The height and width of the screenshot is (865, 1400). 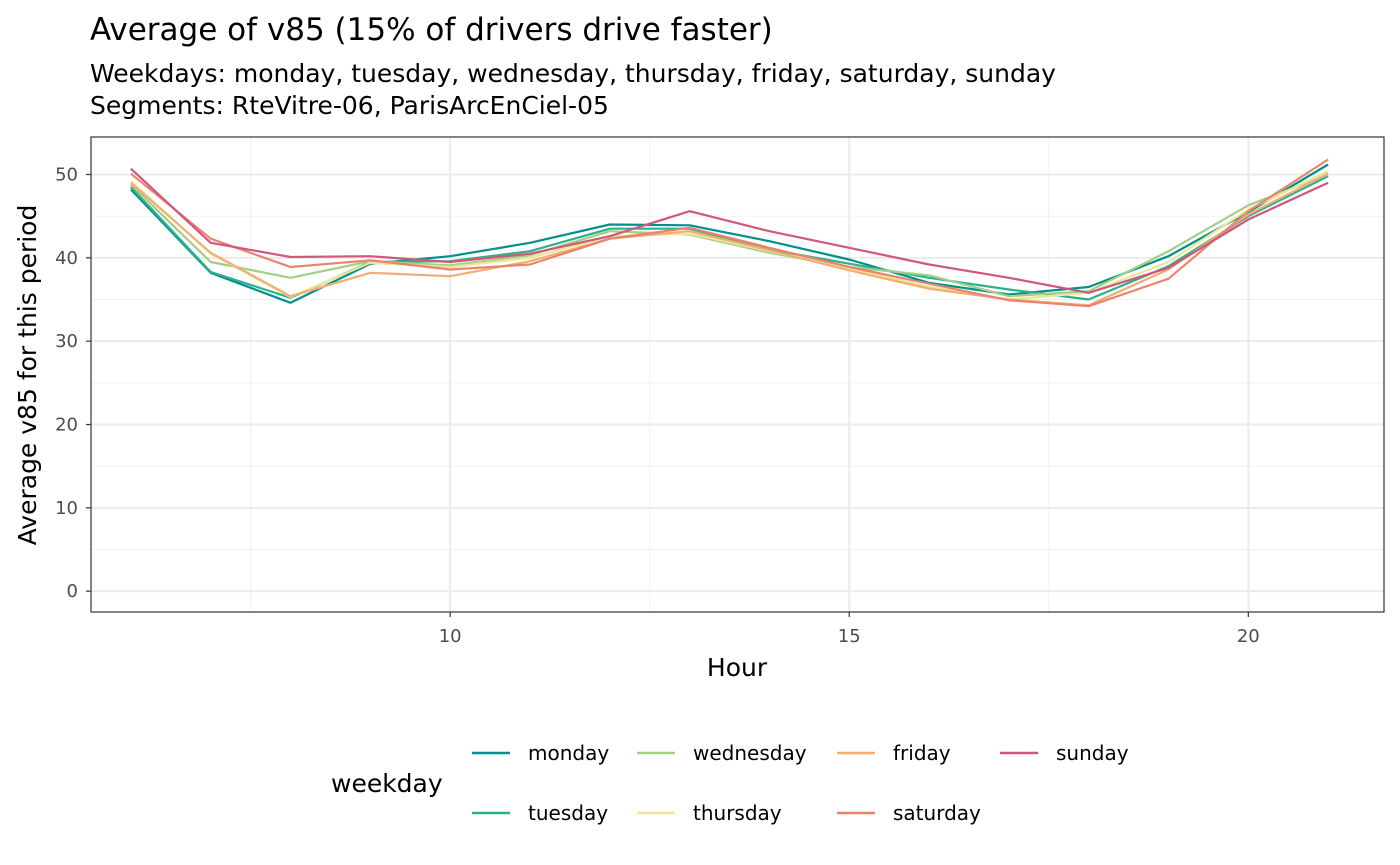 What do you see at coordinates (349, 105) in the screenshot?
I see `chart-subtitle-segments: Segments: RteVitre-06, ParisArcEnCiel-05` at bounding box center [349, 105].